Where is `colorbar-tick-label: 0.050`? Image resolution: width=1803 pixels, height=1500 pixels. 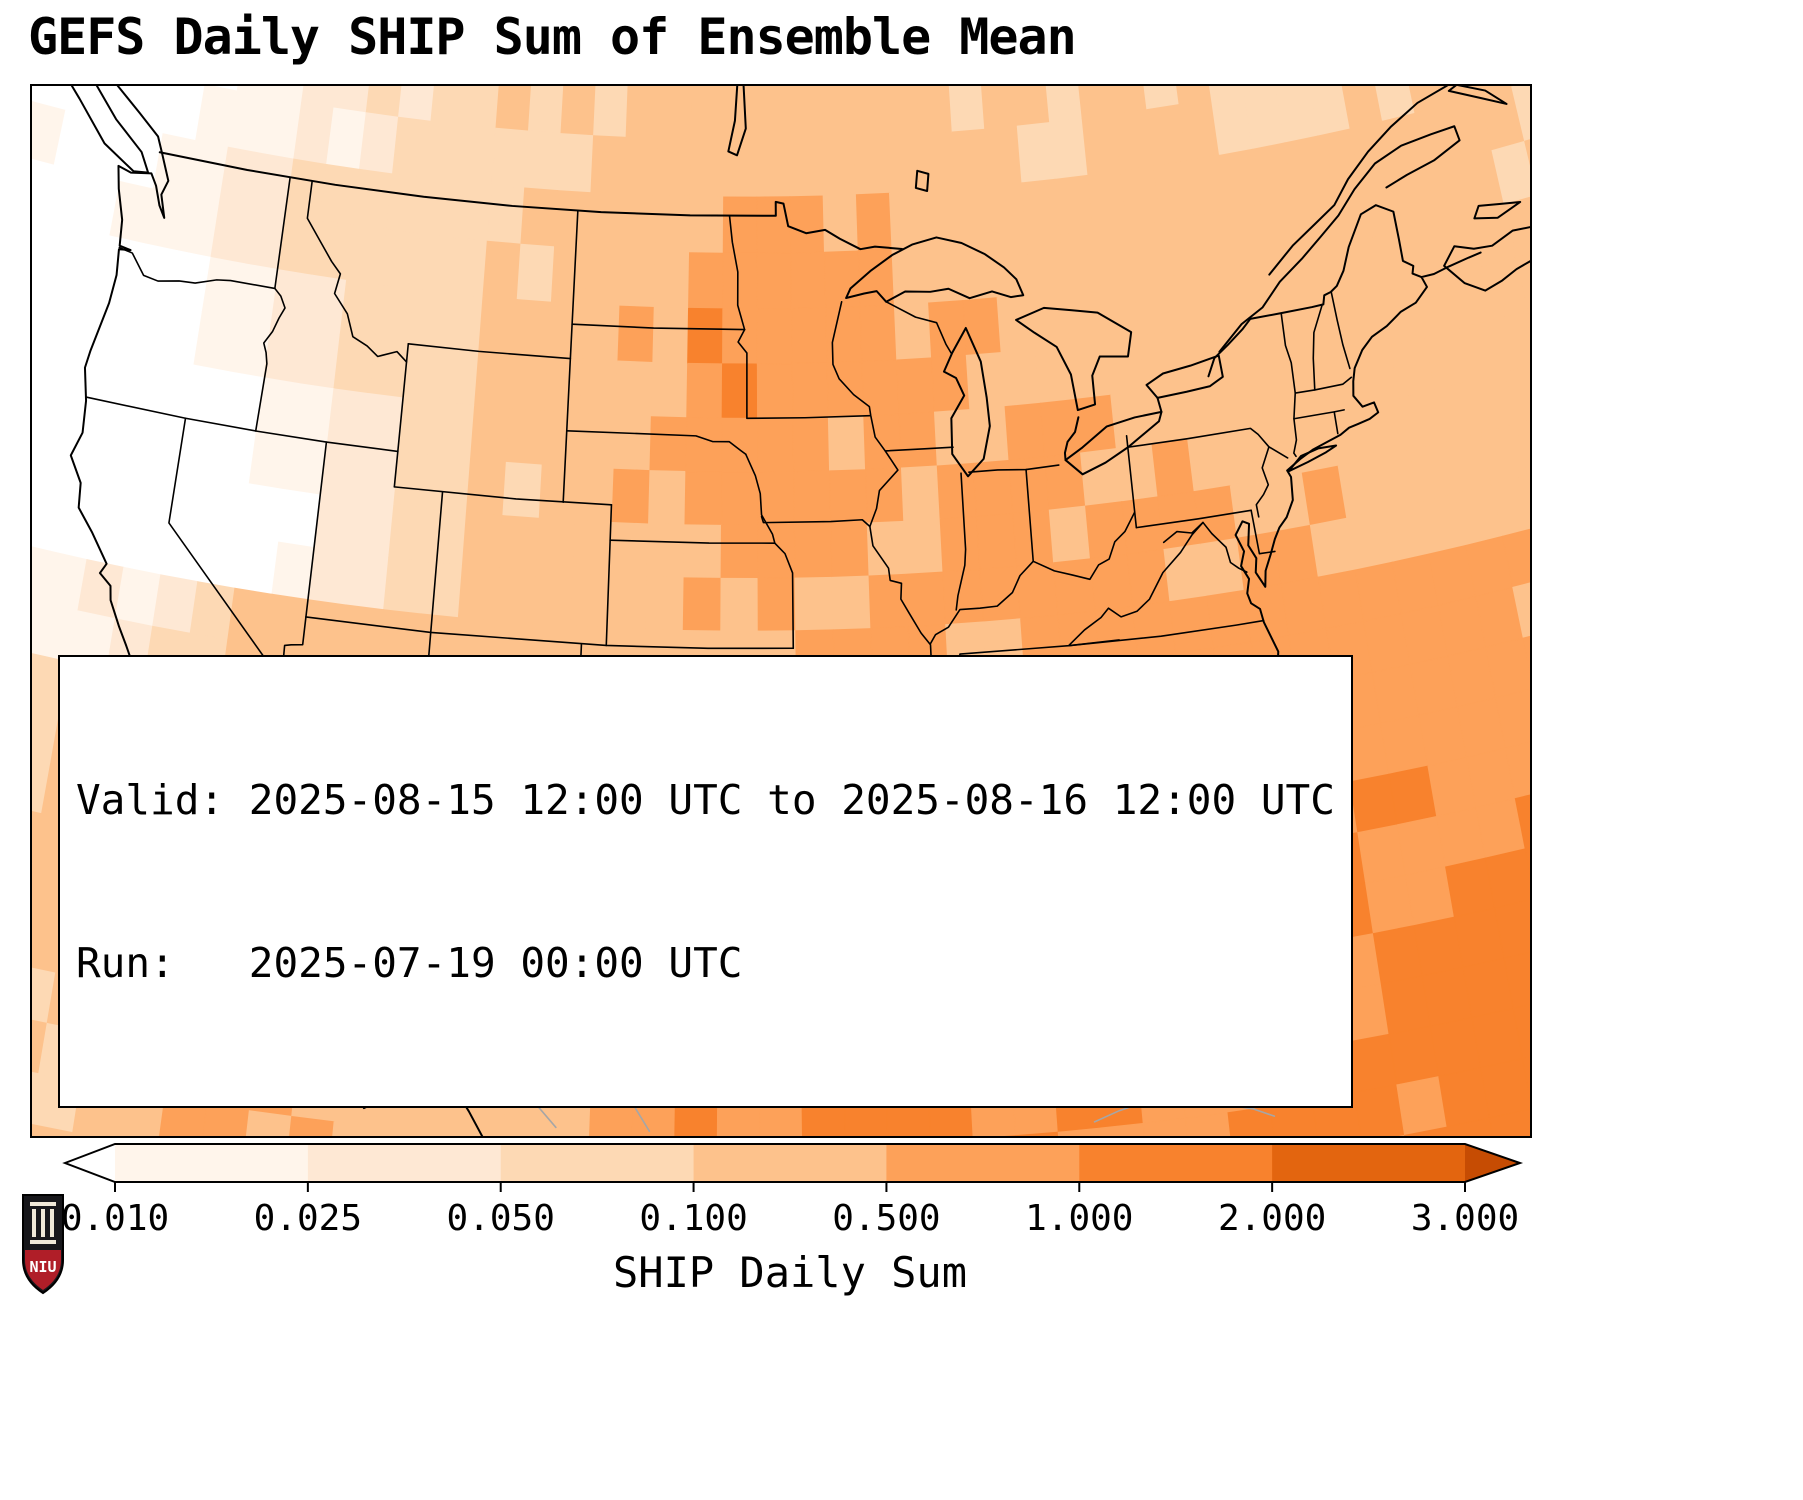 colorbar-tick-label: 0.050 is located at coordinates (500, 1218).